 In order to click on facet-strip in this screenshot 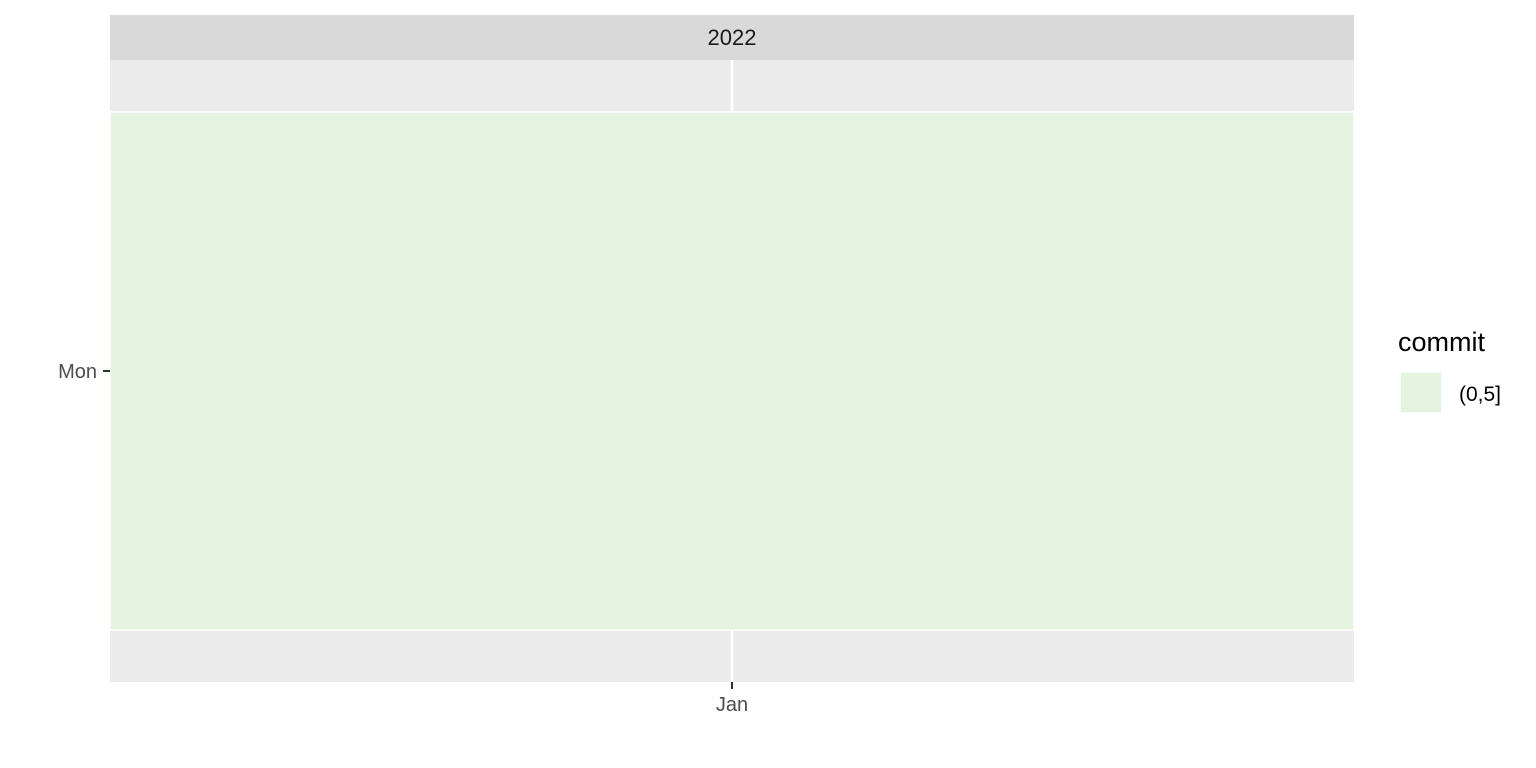, I will do `click(732, 37)`.